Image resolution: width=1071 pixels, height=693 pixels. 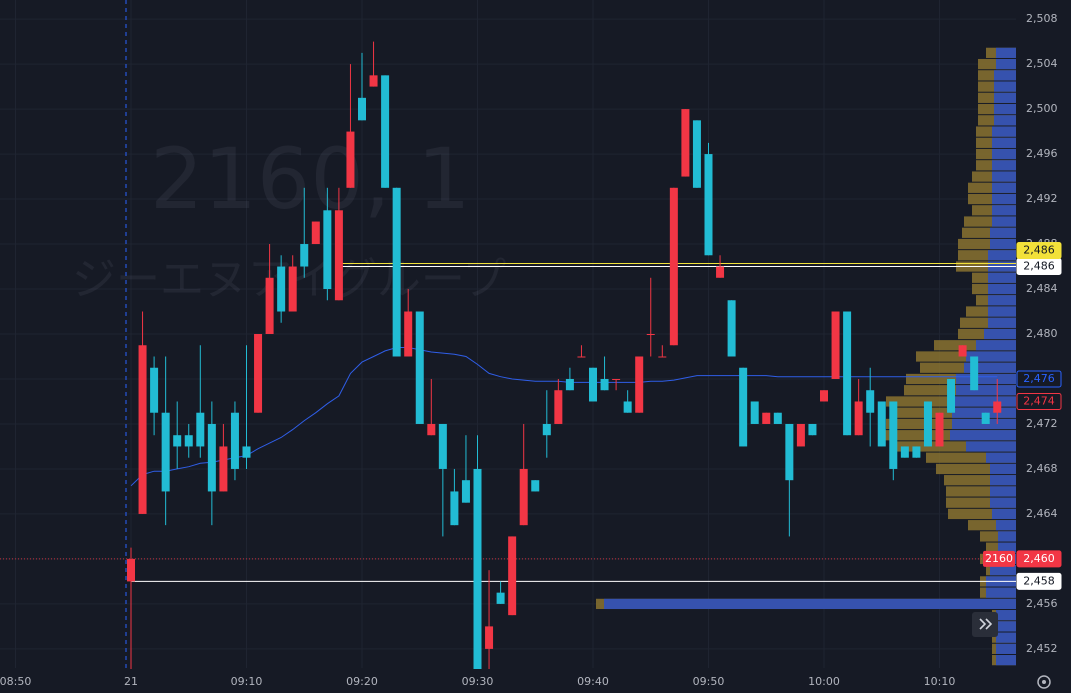 I want to click on y-tick-label: 2,468, so click(x=1042, y=468).